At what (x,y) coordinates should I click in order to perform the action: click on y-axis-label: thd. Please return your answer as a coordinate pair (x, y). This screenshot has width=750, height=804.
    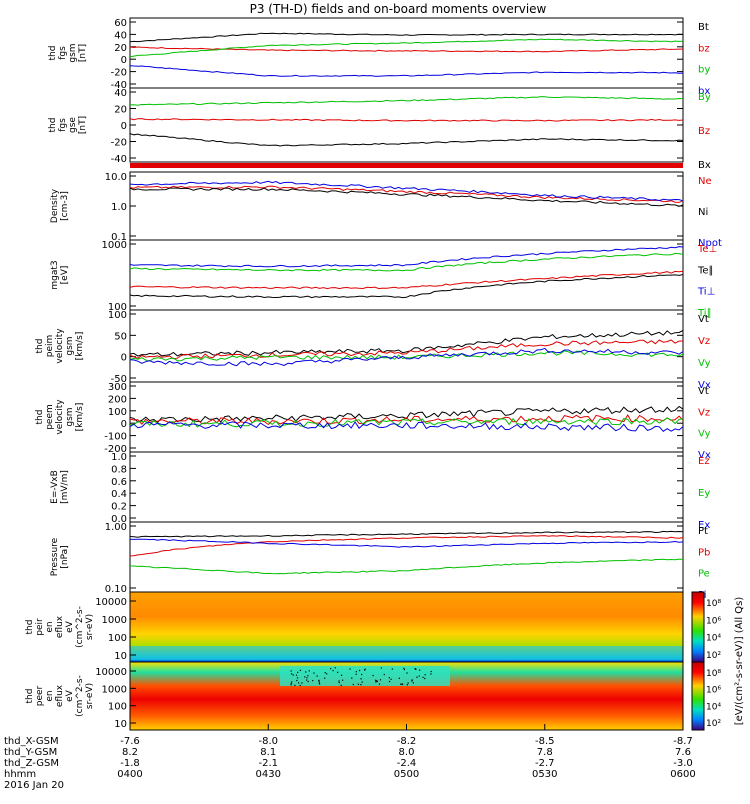
    Looking at the image, I should click on (30, 627).